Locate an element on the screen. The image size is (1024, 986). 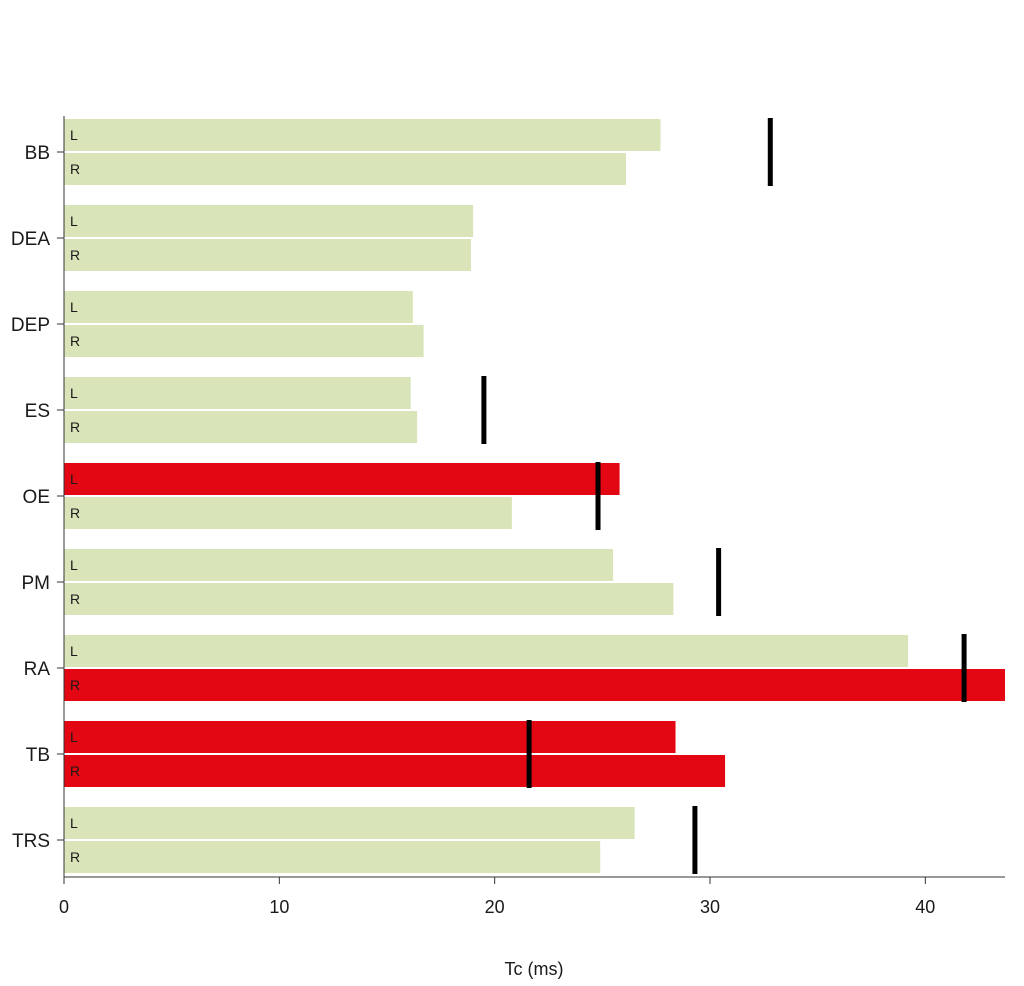
category-label-ra: RA is located at coordinates (37, 669).